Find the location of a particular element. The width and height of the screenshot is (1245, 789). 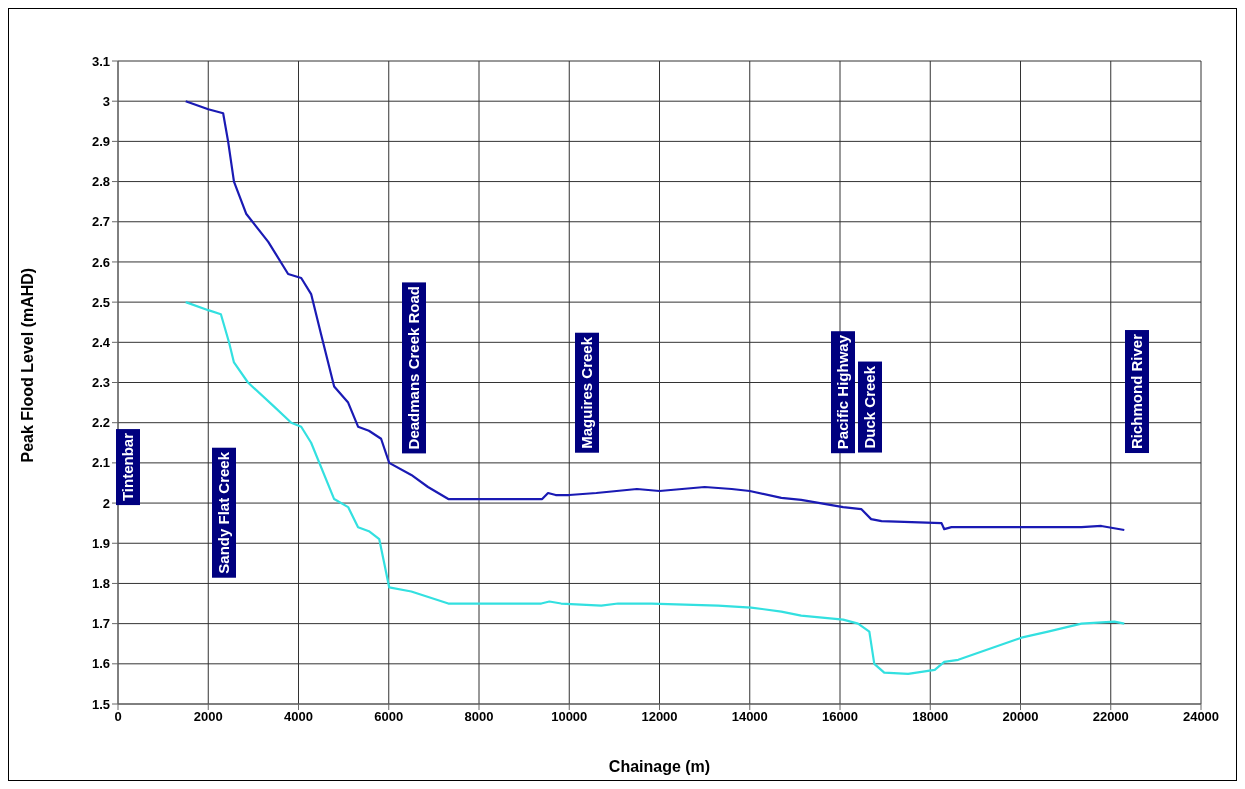

y-tick-label: 3.1 is located at coordinates (100, 61).